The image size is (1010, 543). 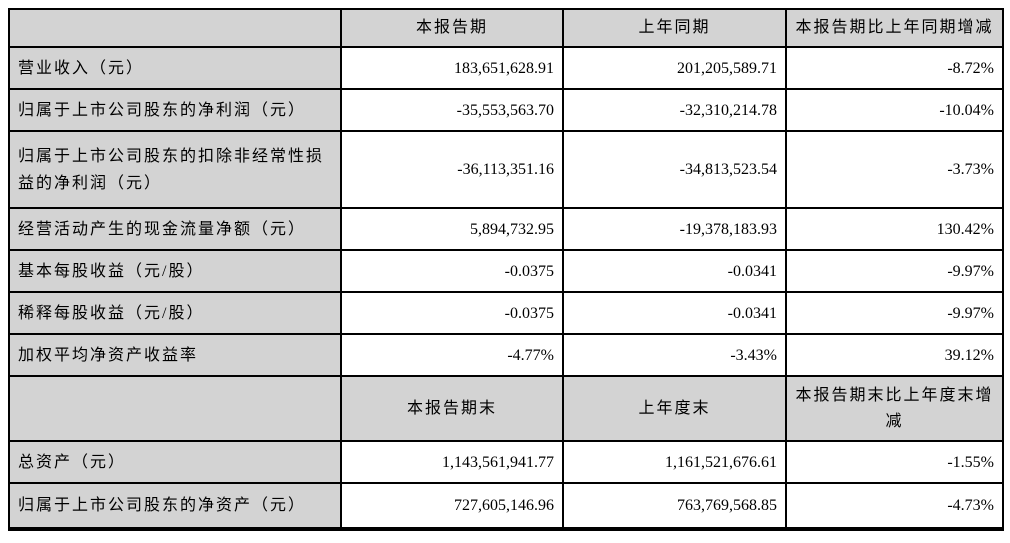 What do you see at coordinates (452, 28) in the screenshot?
I see `section1-header-current-period: 本报告期` at bounding box center [452, 28].